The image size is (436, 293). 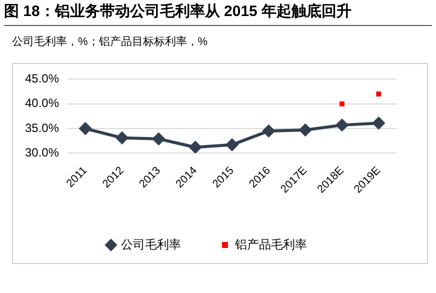 I want to click on y-tick-label: 45.0%, so click(x=42, y=79).